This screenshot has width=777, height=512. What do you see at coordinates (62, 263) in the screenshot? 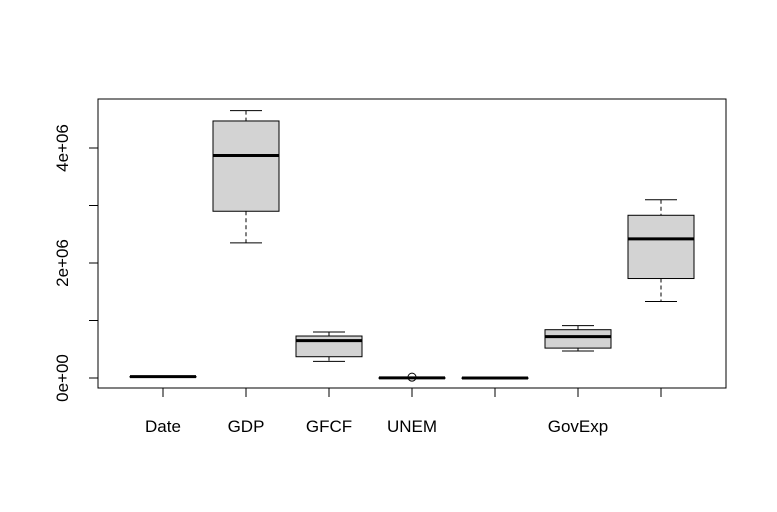
I see `y-tick-label: 2e+06` at bounding box center [62, 263].